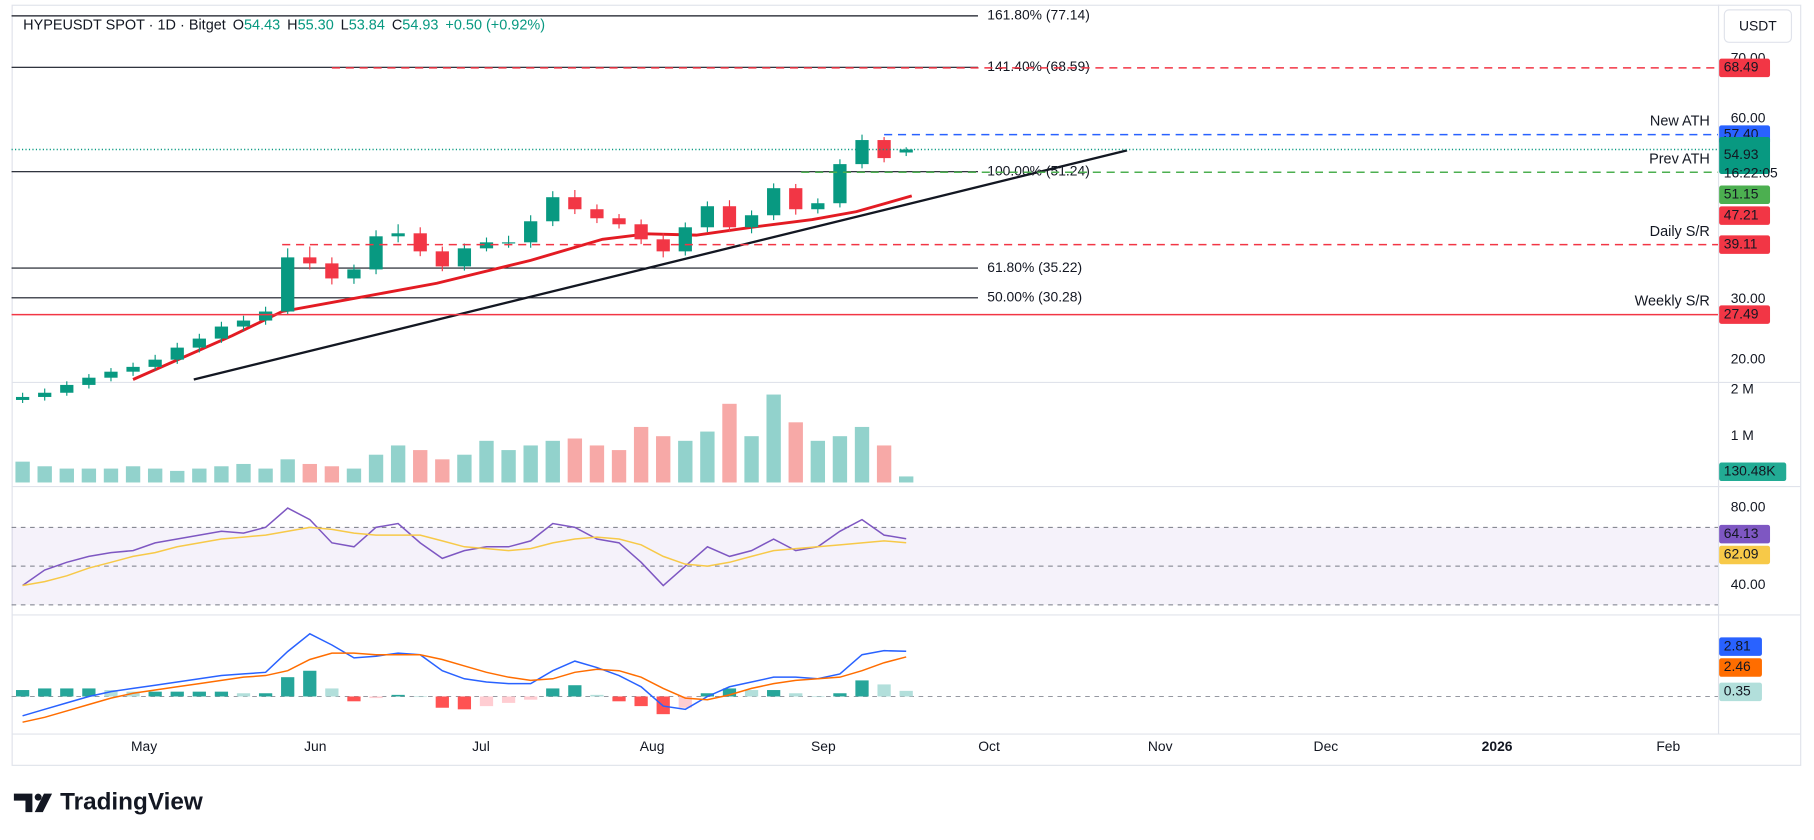 This screenshot has width=1814, height=840. I want to click on y-tick-label: 30.00, so click(1748, 298).